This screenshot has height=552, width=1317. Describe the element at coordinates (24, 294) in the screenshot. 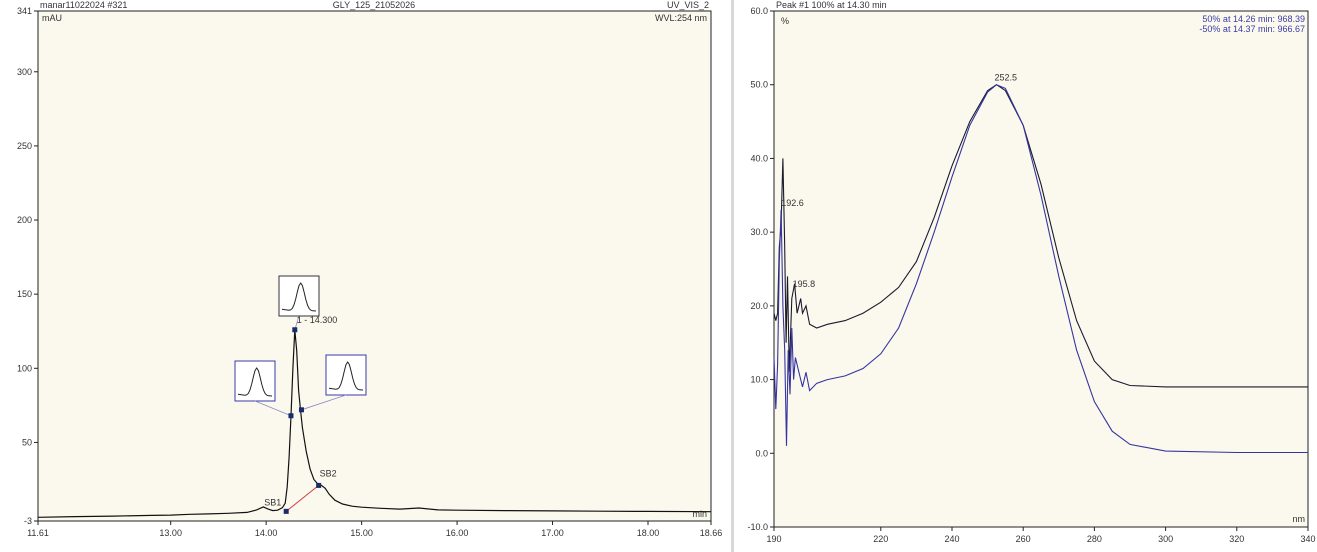

I see `y-tick-label: 150` at that location.